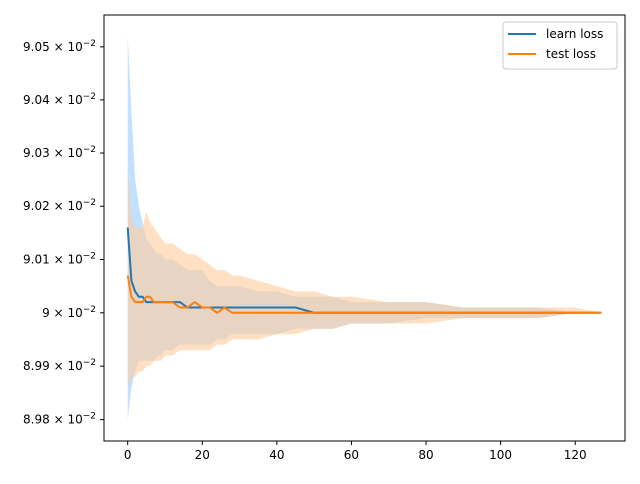 This screenshot has height=484, width=640. I want to click on x-tick-label: 100, so click(500, 455).